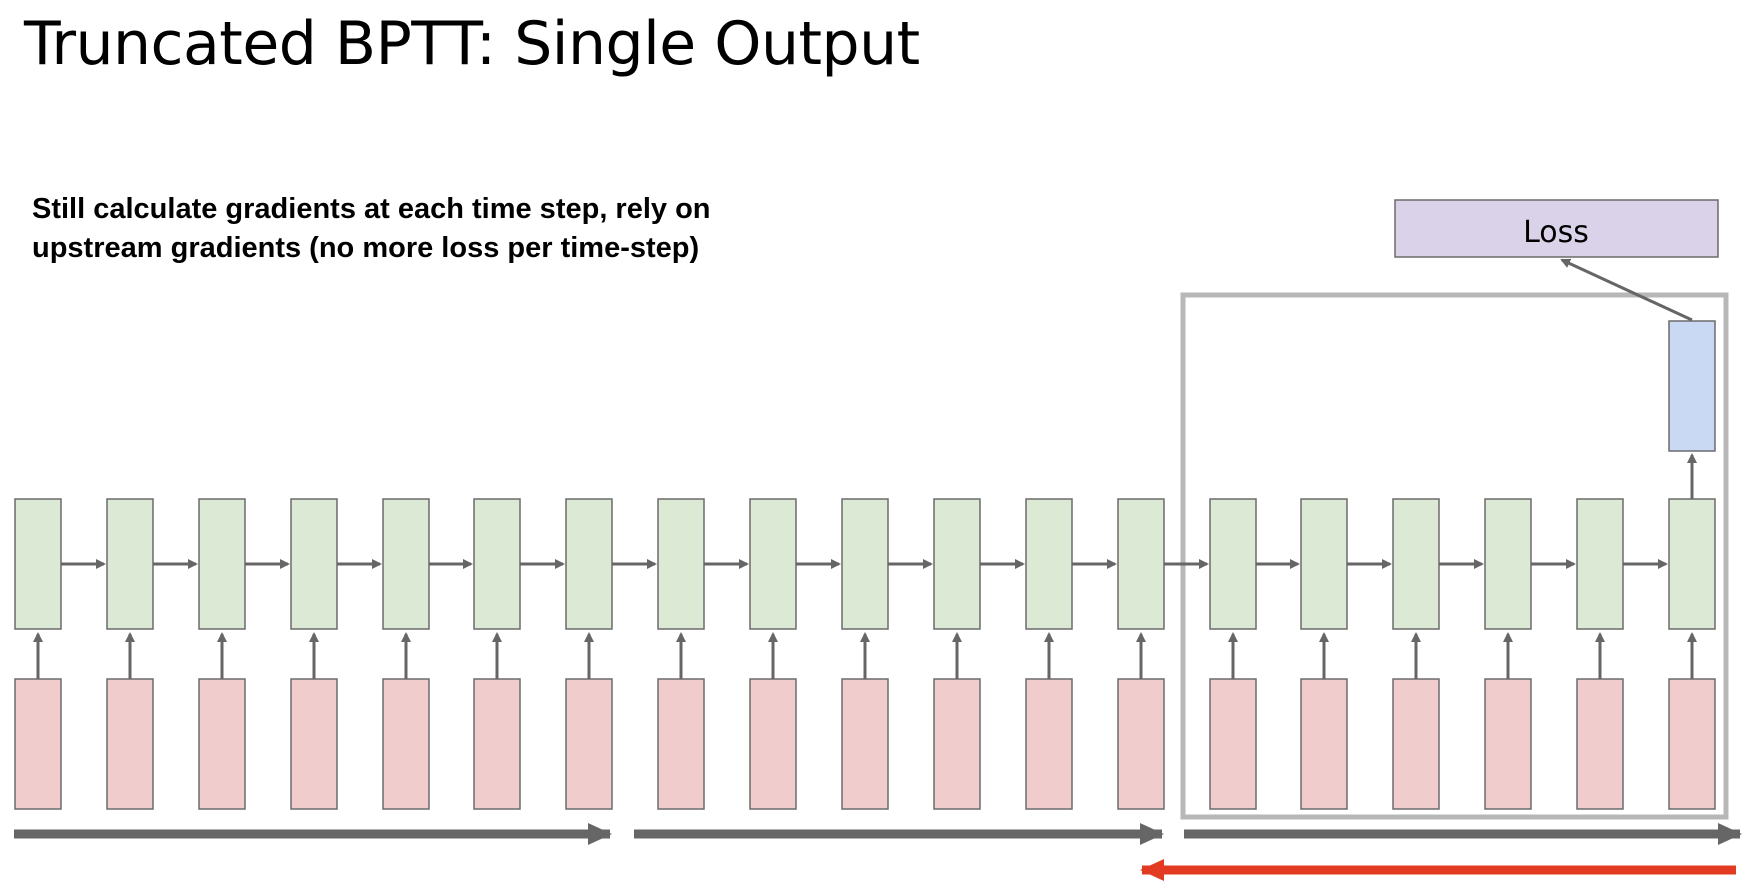 Image resolution: width=1754 pixels, height=886 pixels. What do you see at coordinates (1692, 386) in the screenshot?
I see `output-cell` at bounding box center [1692, 386].